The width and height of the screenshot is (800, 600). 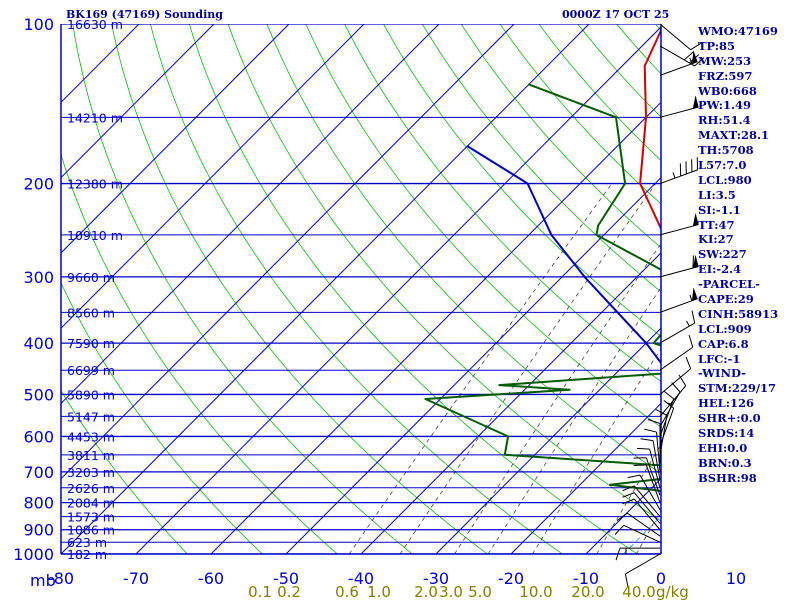 I want to click on pressure-tick-label: 300, so click(x=38, y=277).